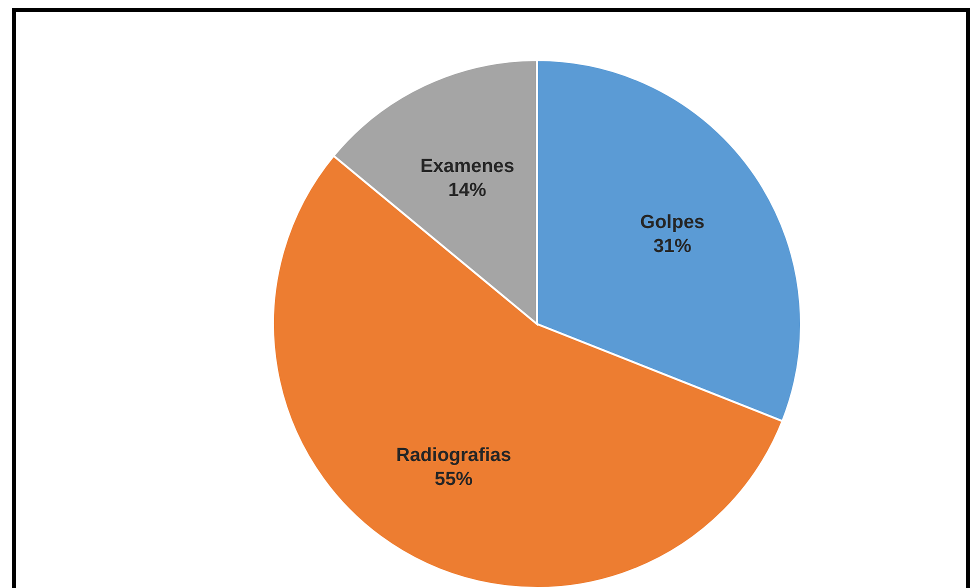  I want to click on data-label: 31%, so click(672, 246).